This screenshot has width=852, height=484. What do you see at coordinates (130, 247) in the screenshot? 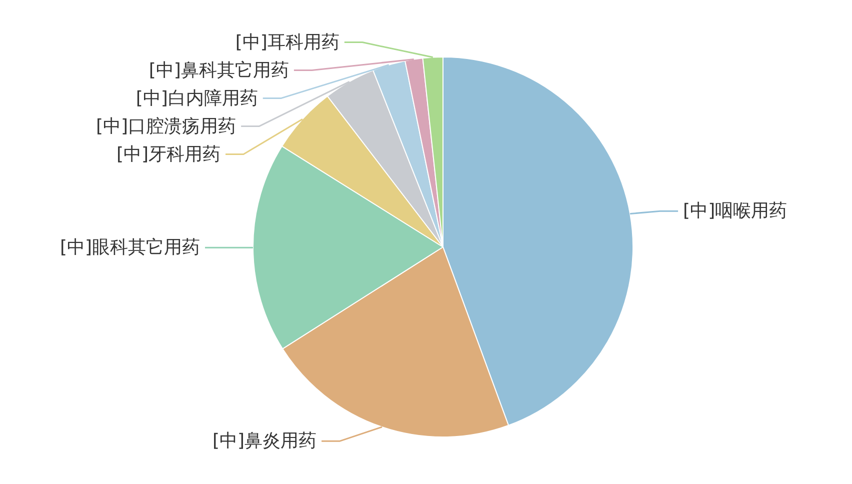
I see `slice-label: [中]眼科其它用药` at bounding box center [130, 247].